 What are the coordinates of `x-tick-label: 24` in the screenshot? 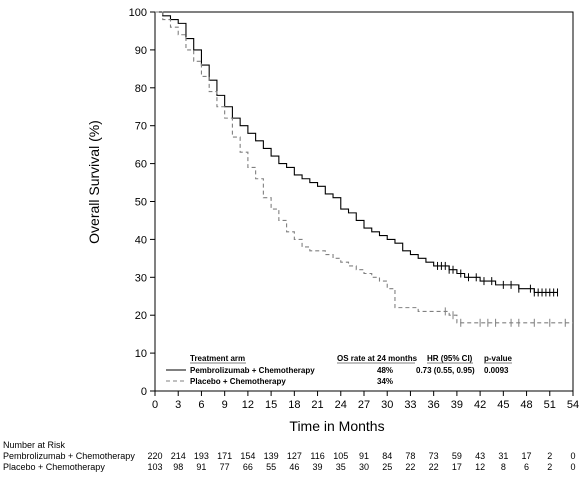 It's located at (341, 405).